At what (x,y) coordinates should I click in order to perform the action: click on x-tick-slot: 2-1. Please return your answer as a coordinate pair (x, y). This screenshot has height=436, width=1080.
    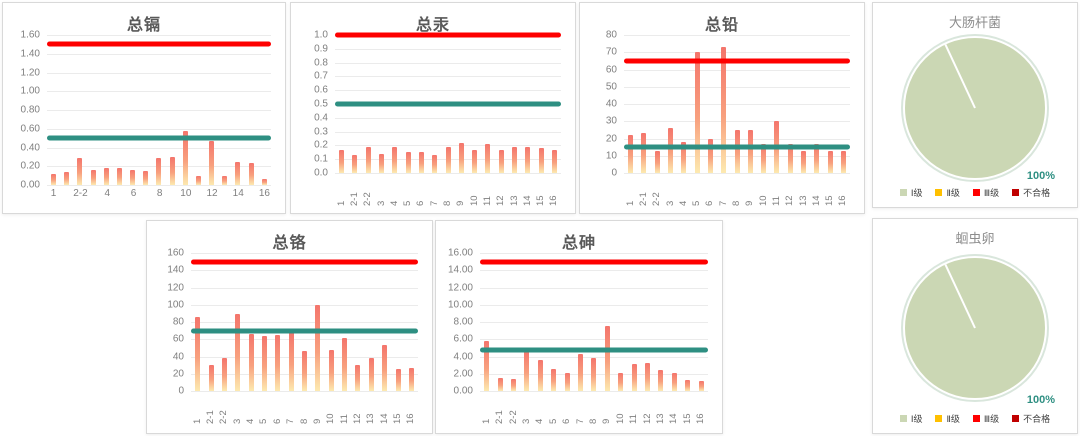
    Looking at the image, I should click on (210, 410).